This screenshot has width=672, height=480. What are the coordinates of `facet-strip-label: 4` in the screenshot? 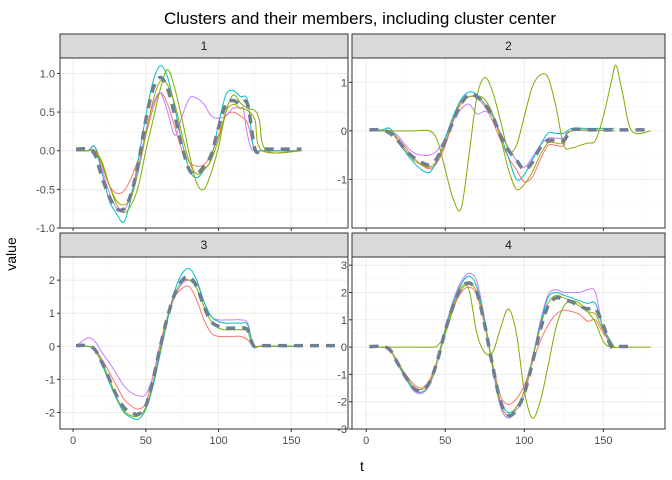 It's located at (508, 245).